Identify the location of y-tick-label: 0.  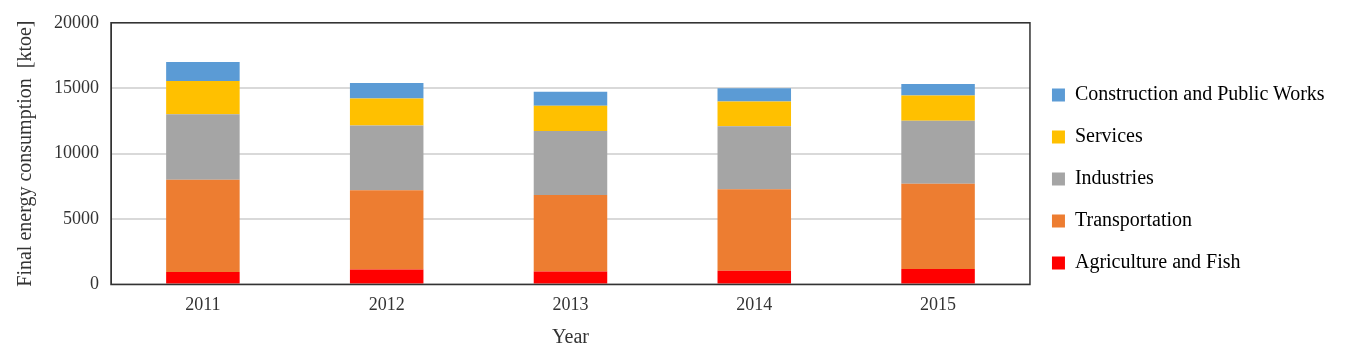
(94, 283).